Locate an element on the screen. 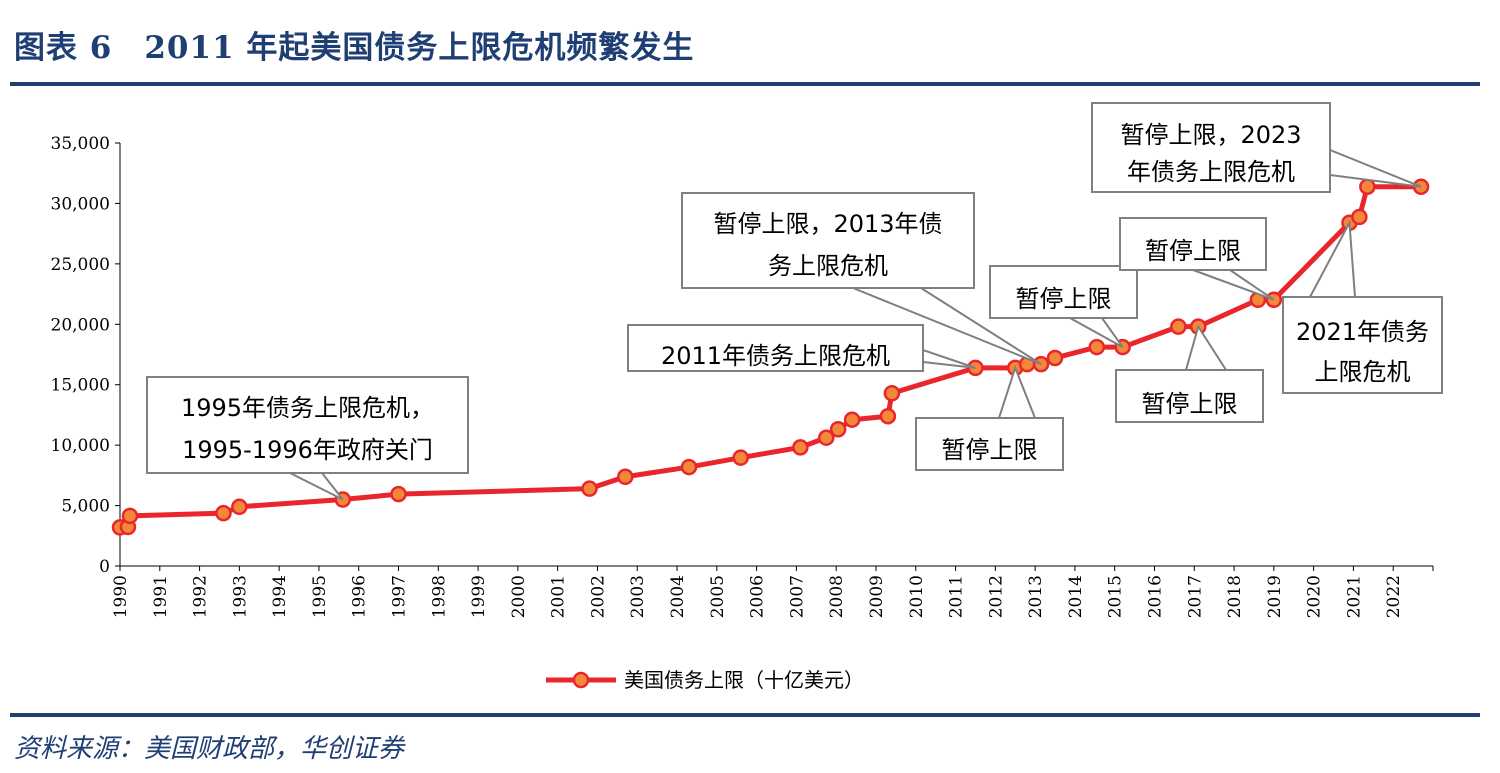  x-tick-label: 2002 is located at coordinates (598, 596).